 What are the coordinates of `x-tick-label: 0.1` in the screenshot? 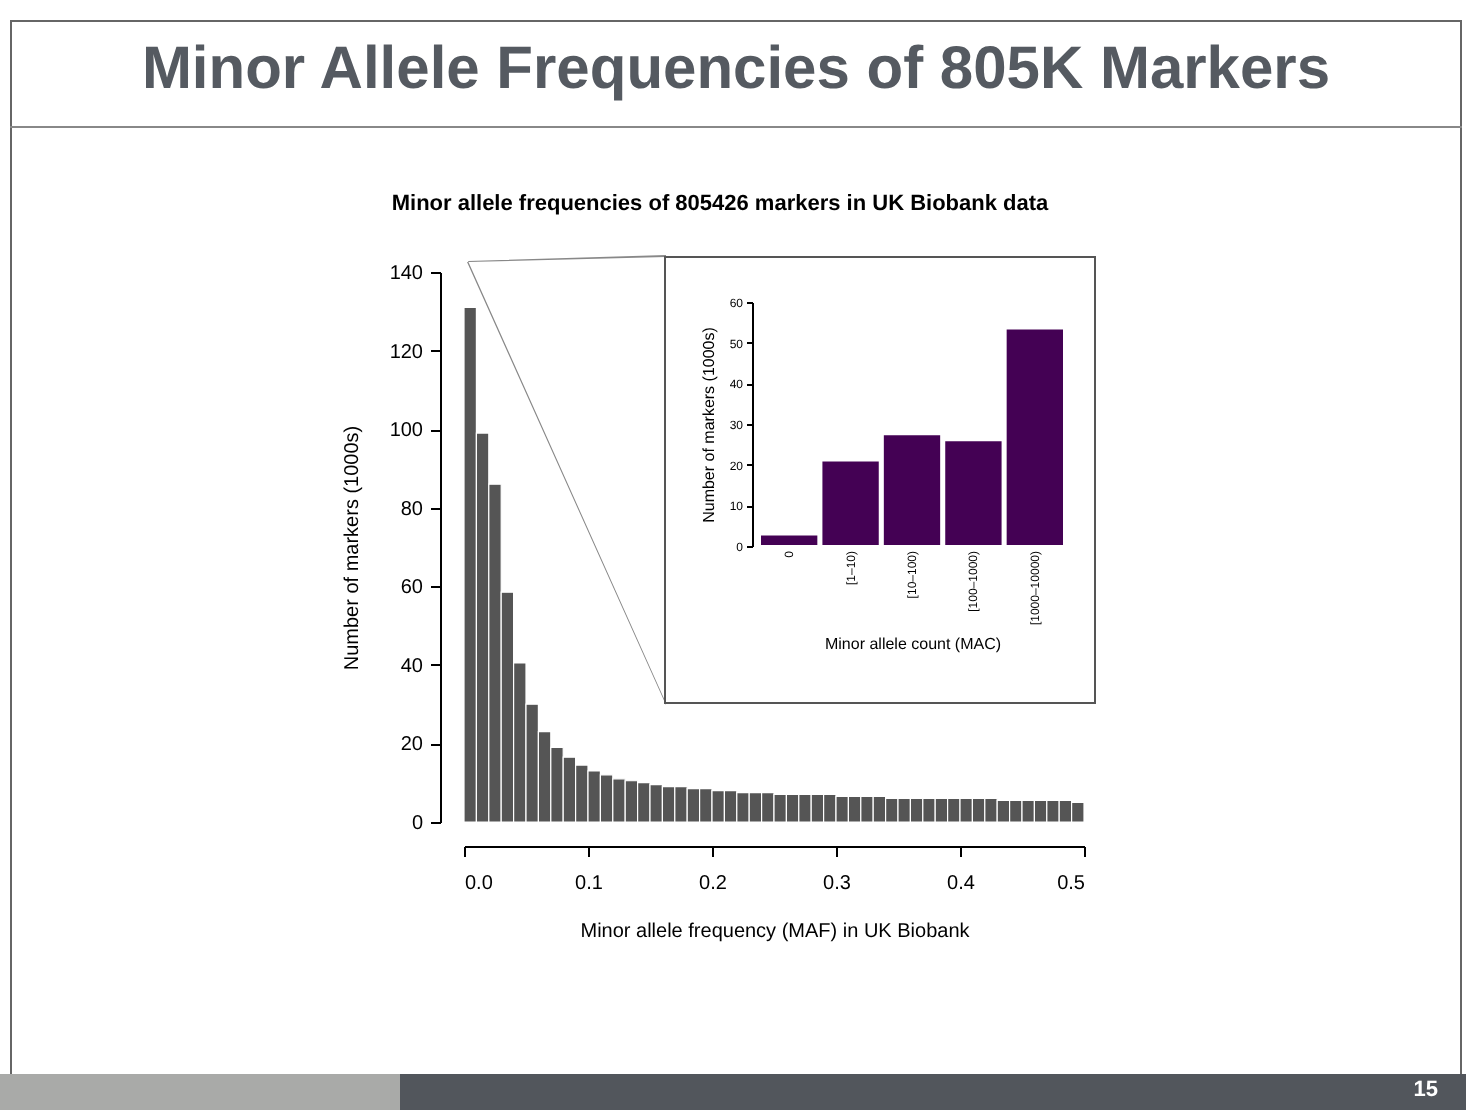 It's located at (589, 884).